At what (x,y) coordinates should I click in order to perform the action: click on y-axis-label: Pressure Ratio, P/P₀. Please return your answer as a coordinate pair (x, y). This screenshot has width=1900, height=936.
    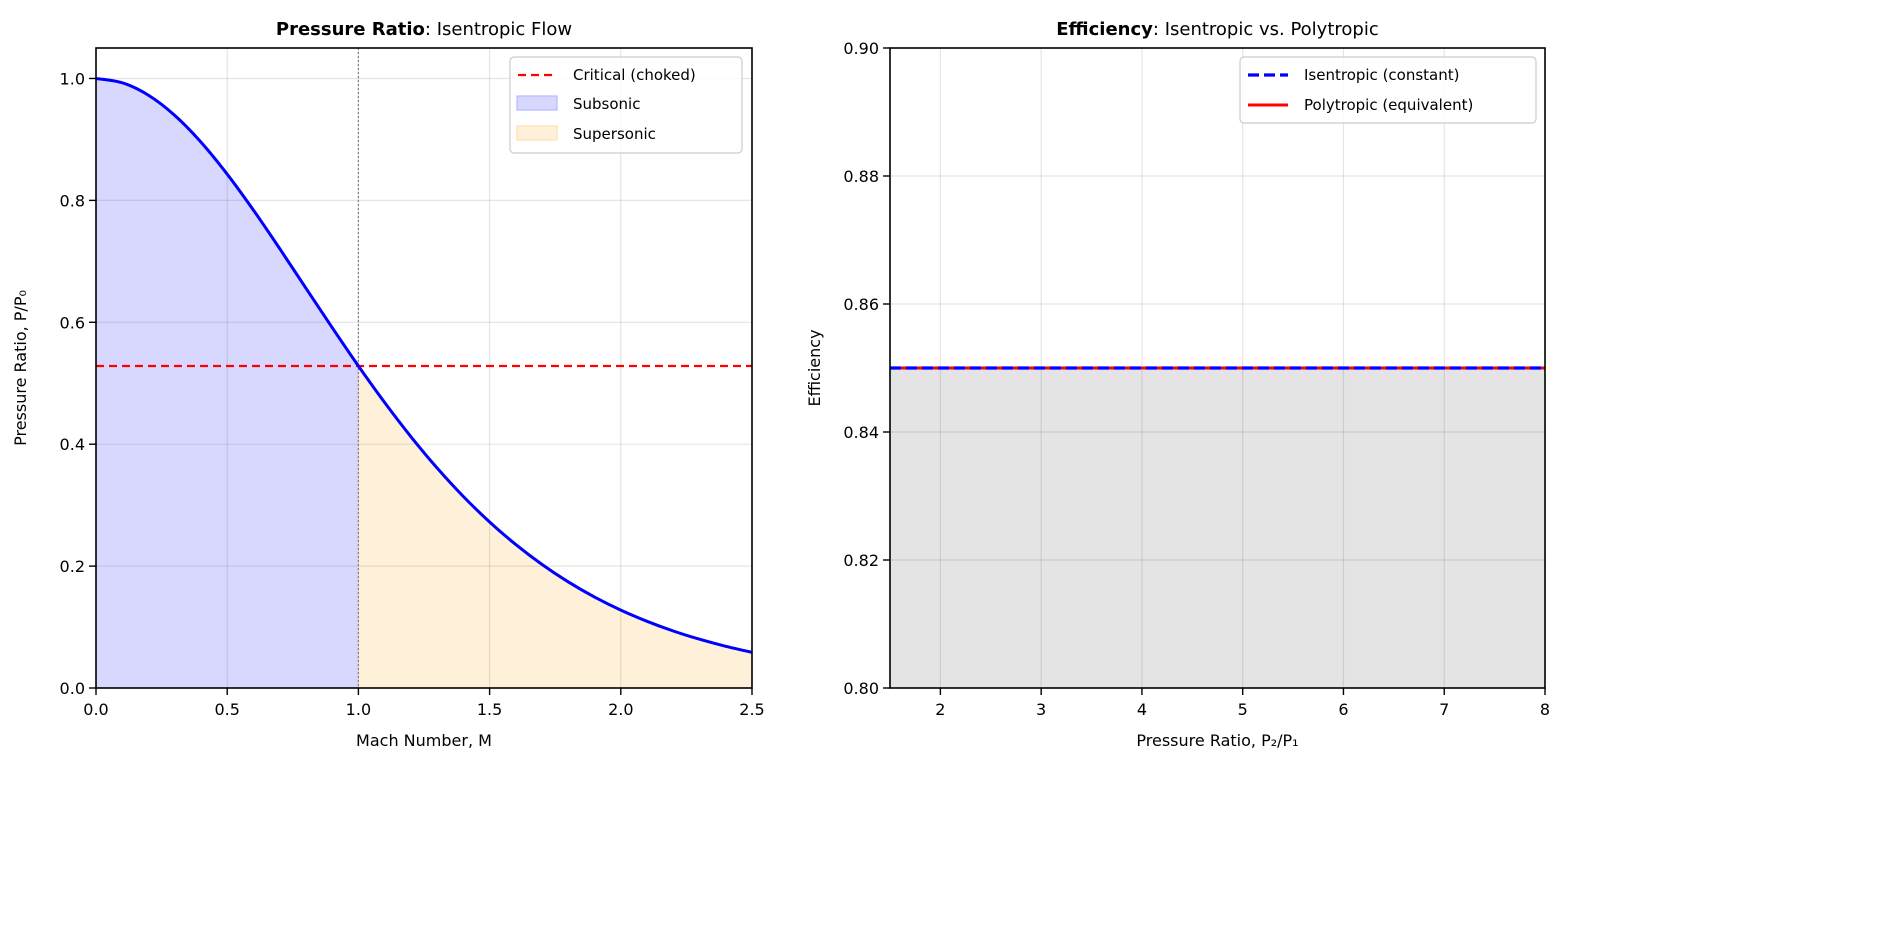
    Looking at the image, I should click on (20, 368).